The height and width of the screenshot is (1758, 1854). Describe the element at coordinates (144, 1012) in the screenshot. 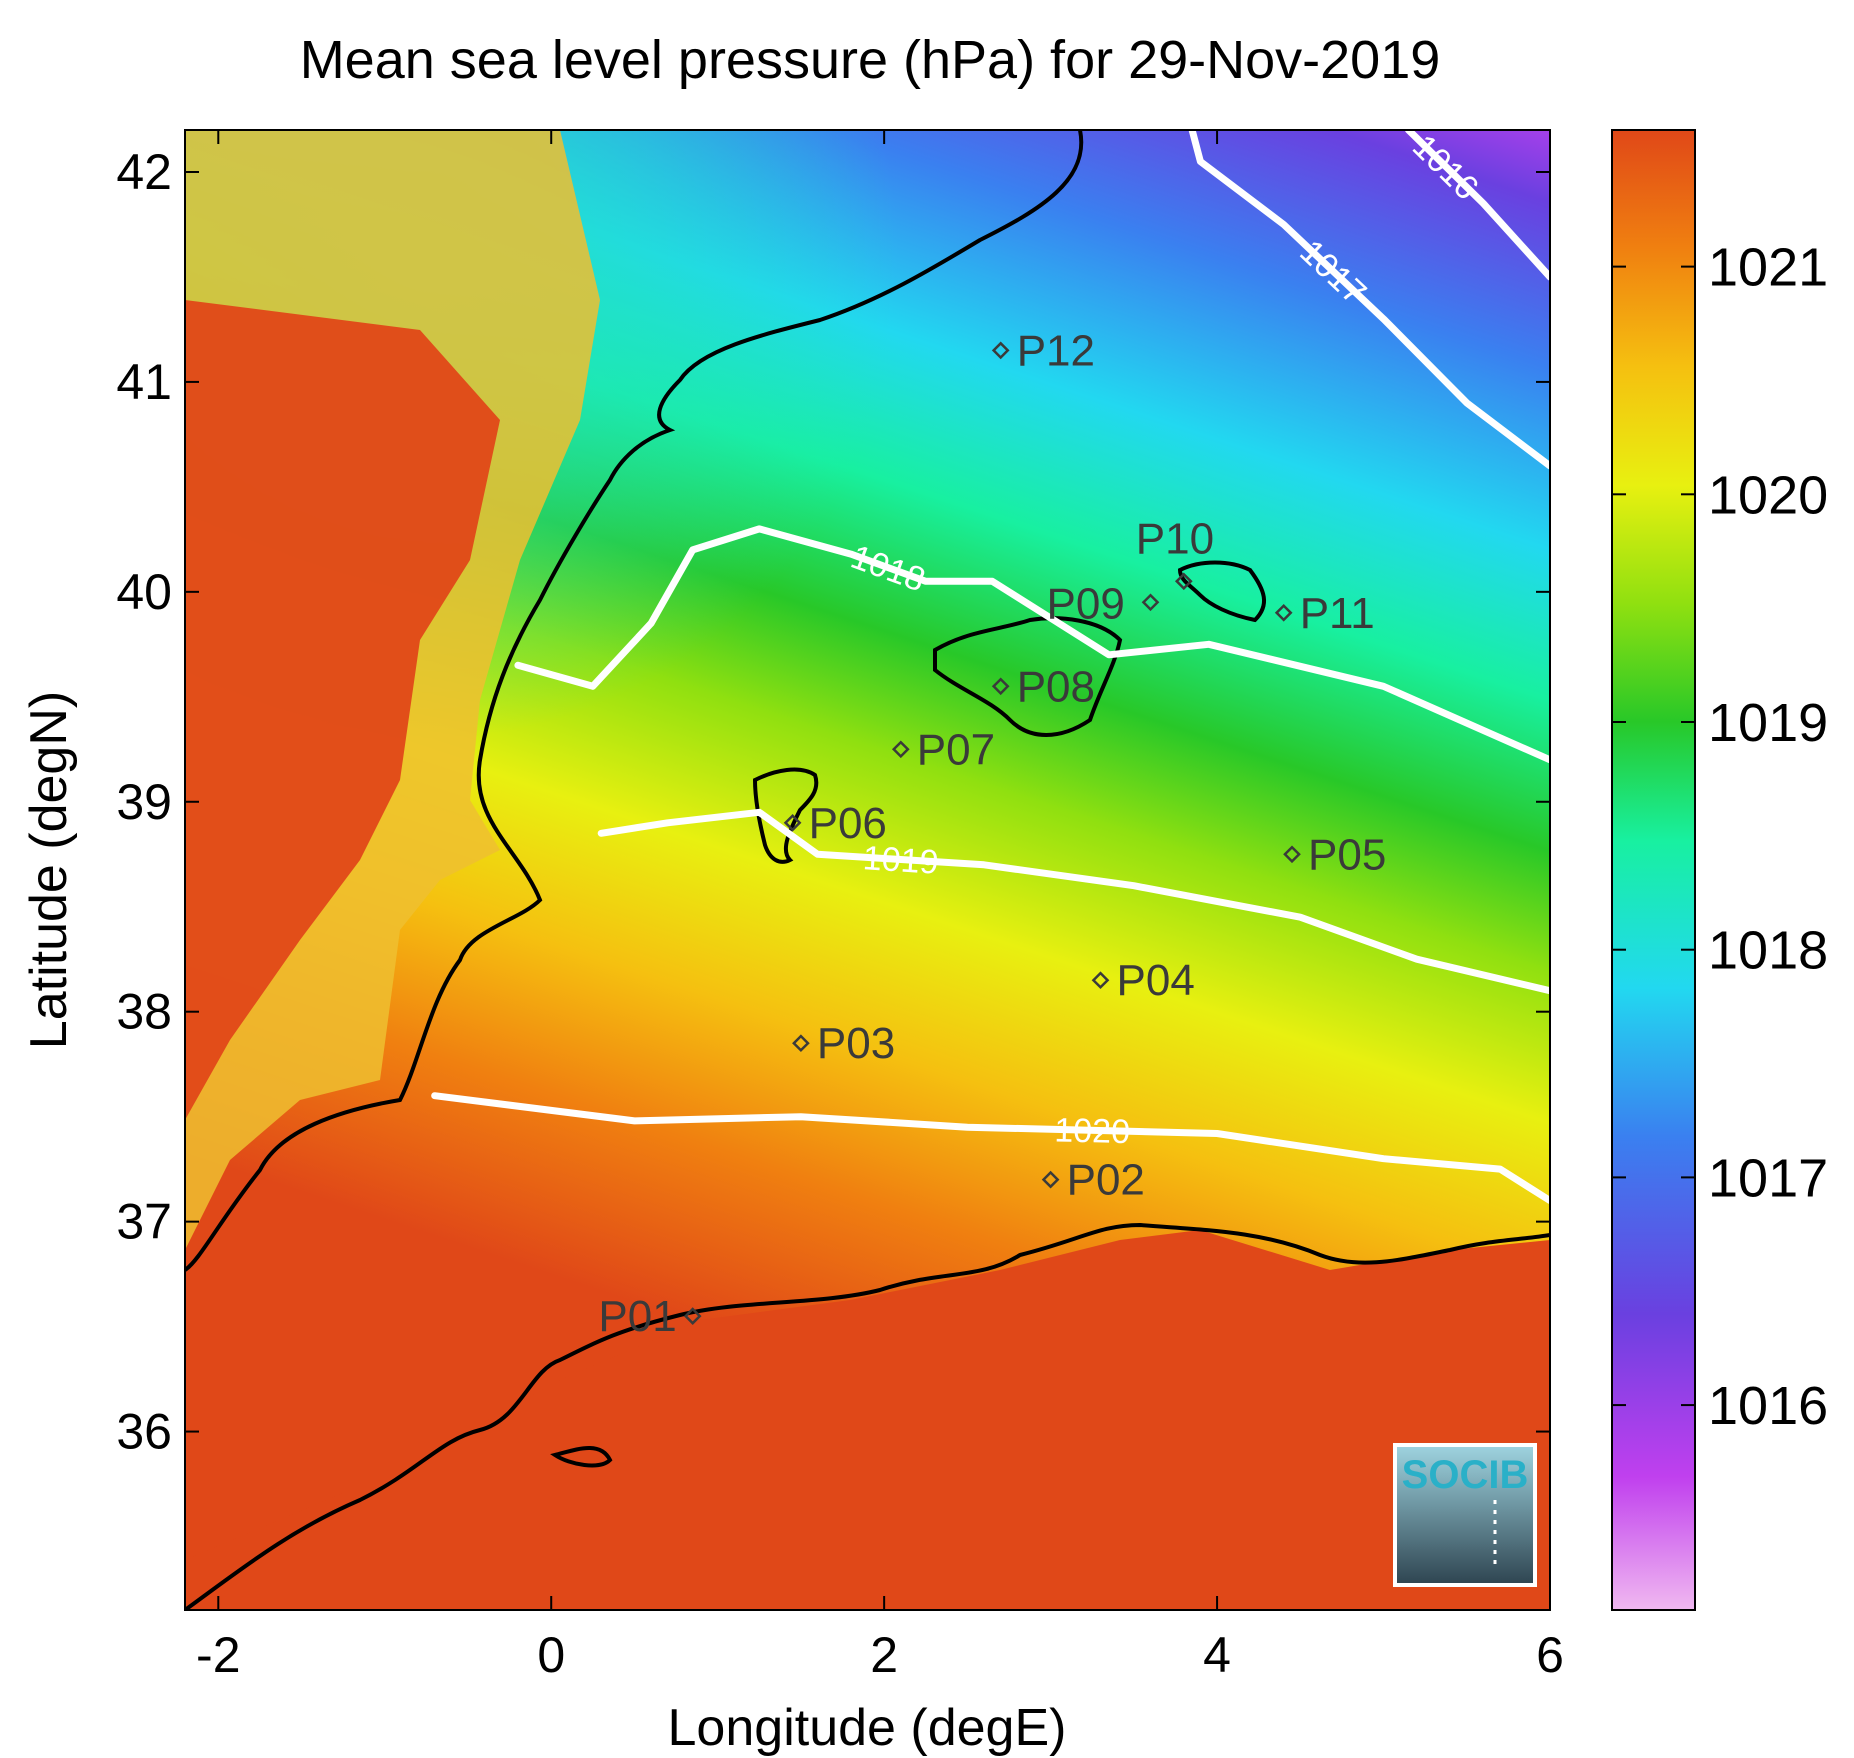

I see `y-tick-label: 38` at that location.